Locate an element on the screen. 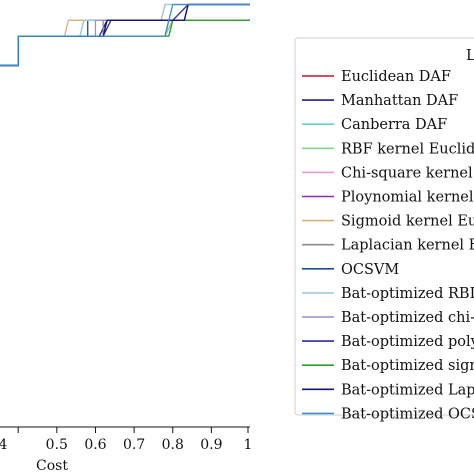  legend-title: L is located at coordinates (470, 56).